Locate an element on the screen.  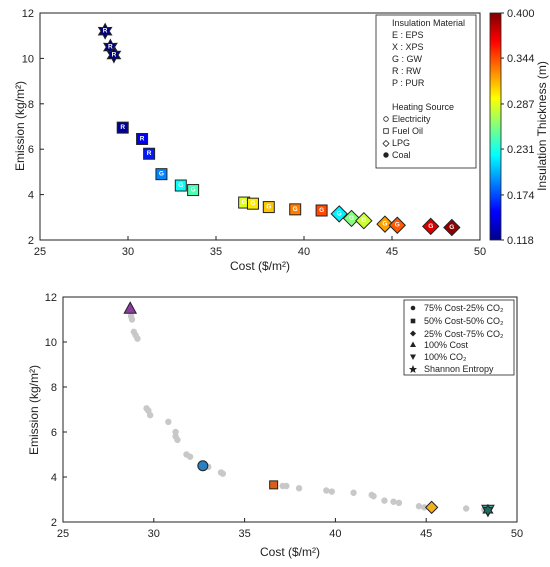
top-y-axis-title: Emission (kg/m²) is located at coordinates (20, 126).